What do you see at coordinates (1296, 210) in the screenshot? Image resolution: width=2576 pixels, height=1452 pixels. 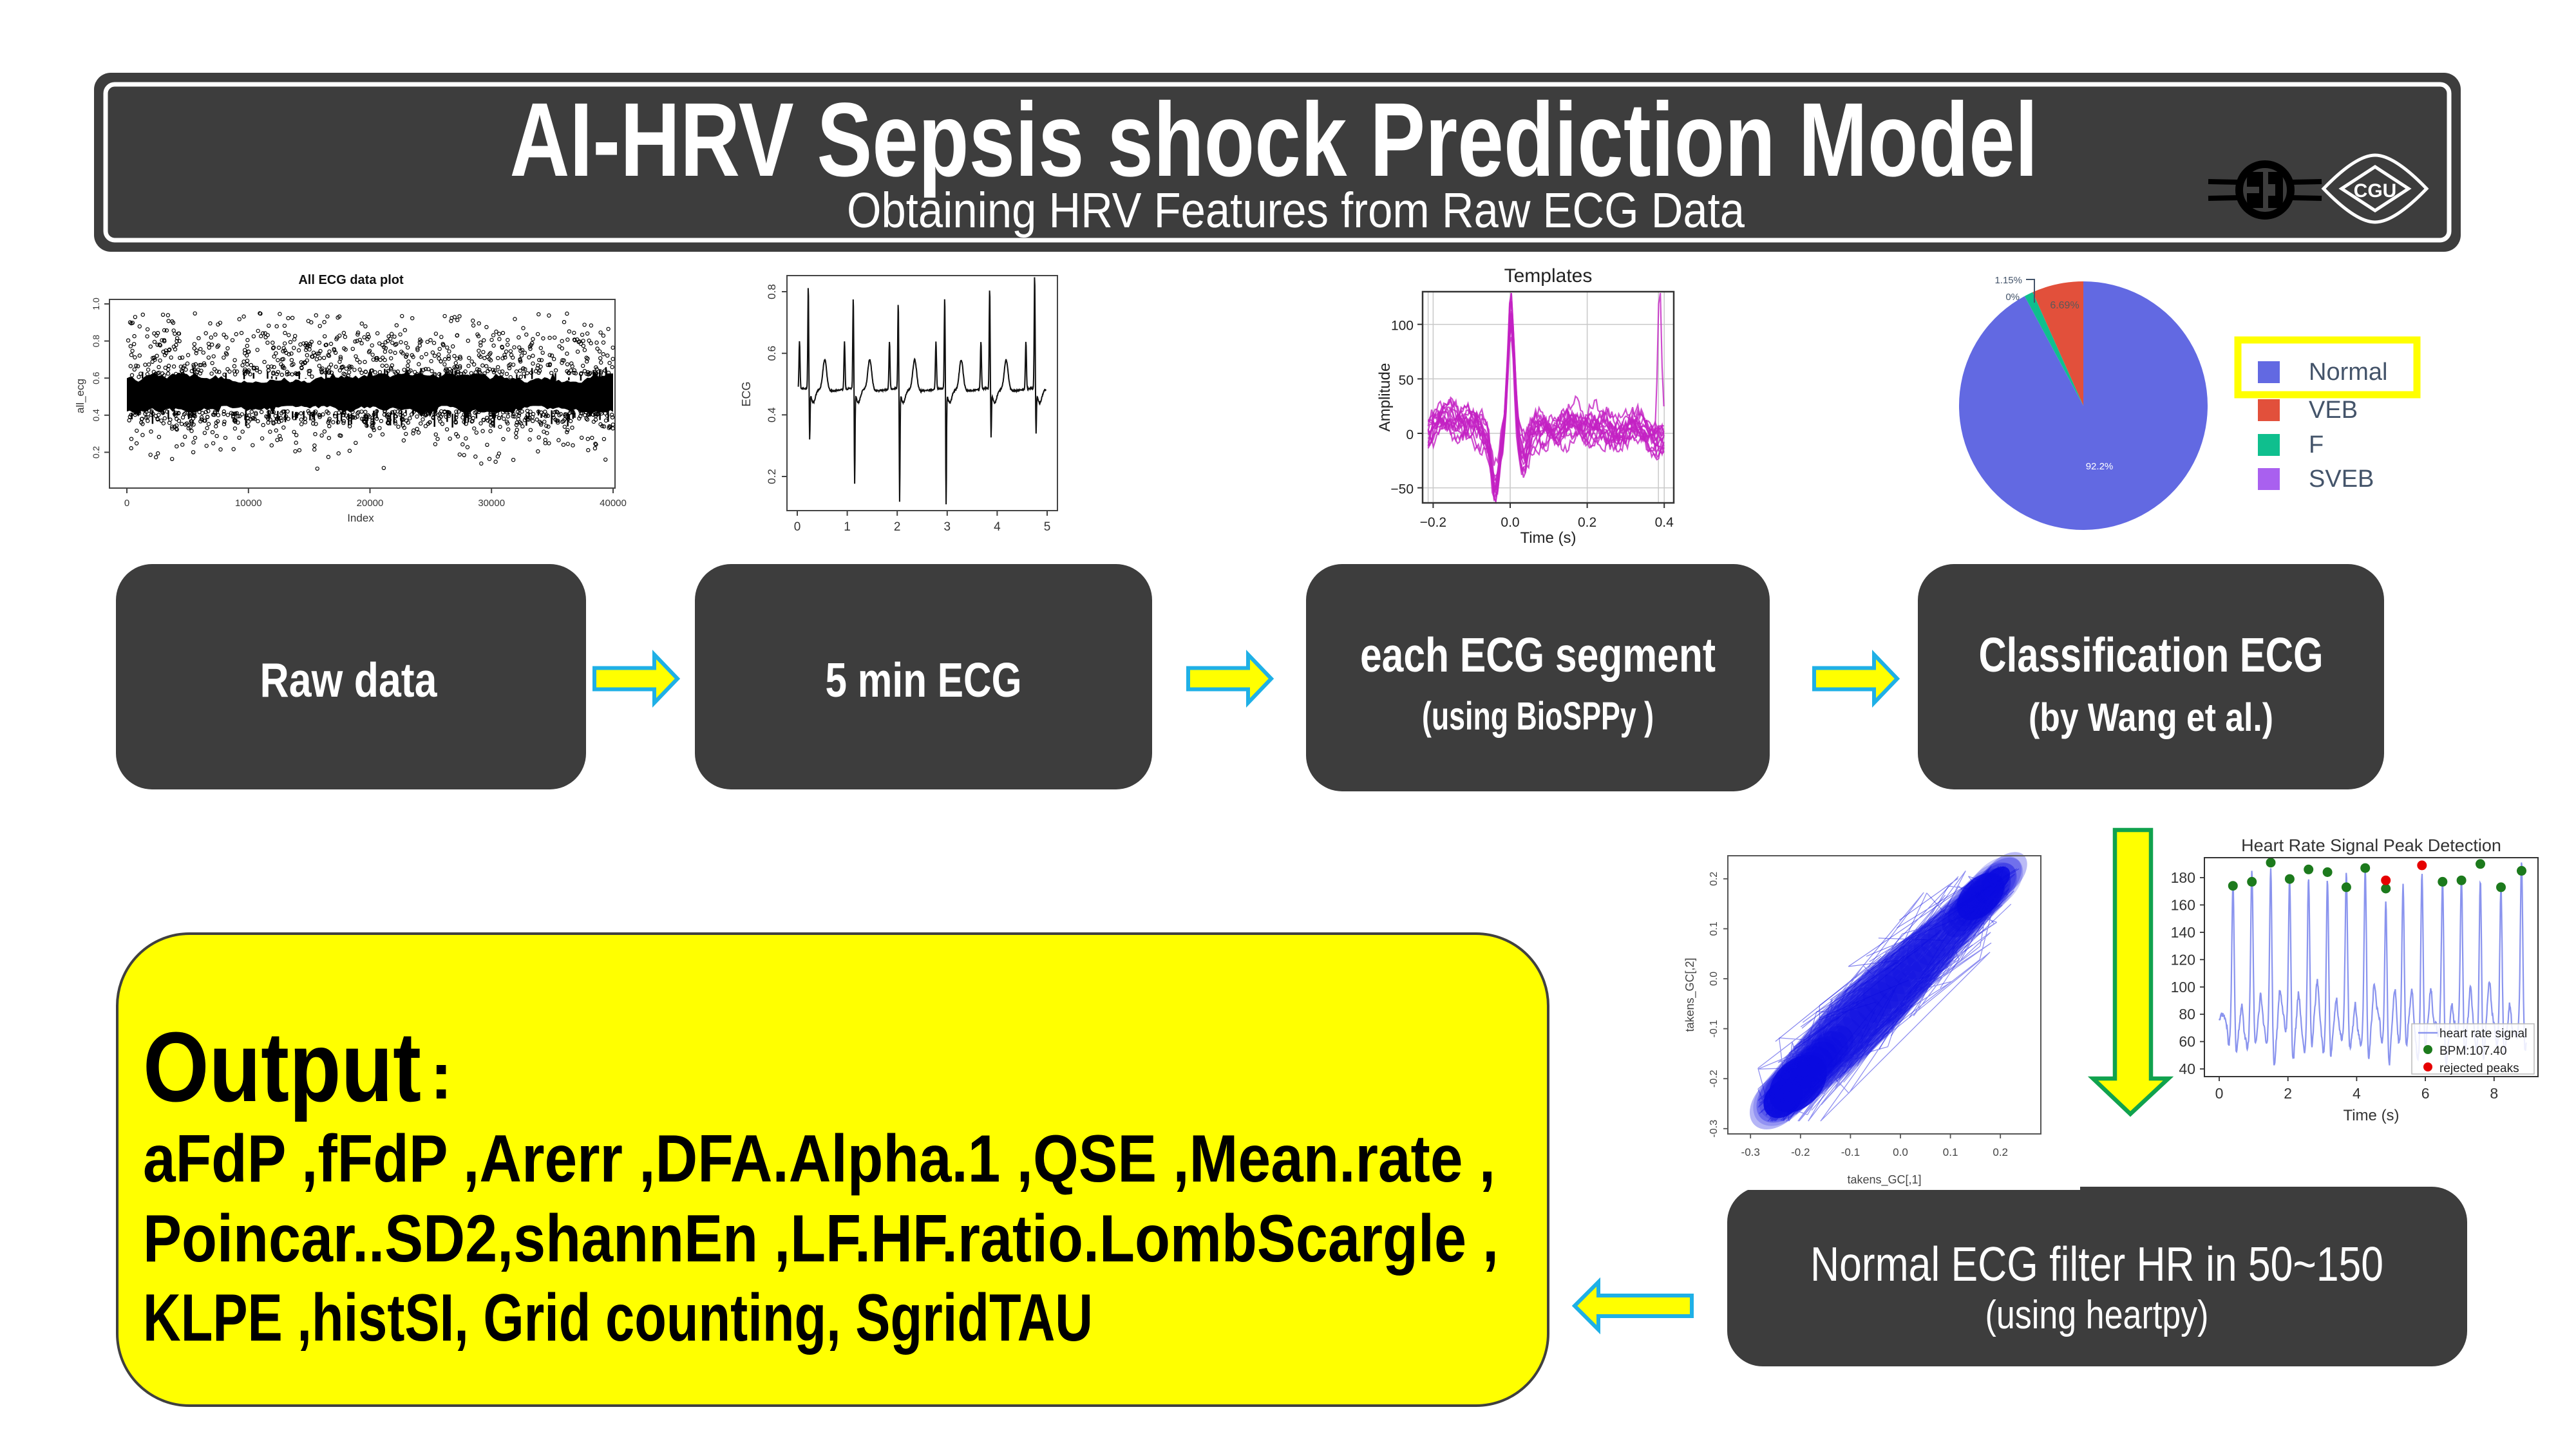 I see `svg-text:Obtaining HRV Features from Ra: Obtaining HRV Features from Raw ECG Data` at bounding box center [1296, 210].